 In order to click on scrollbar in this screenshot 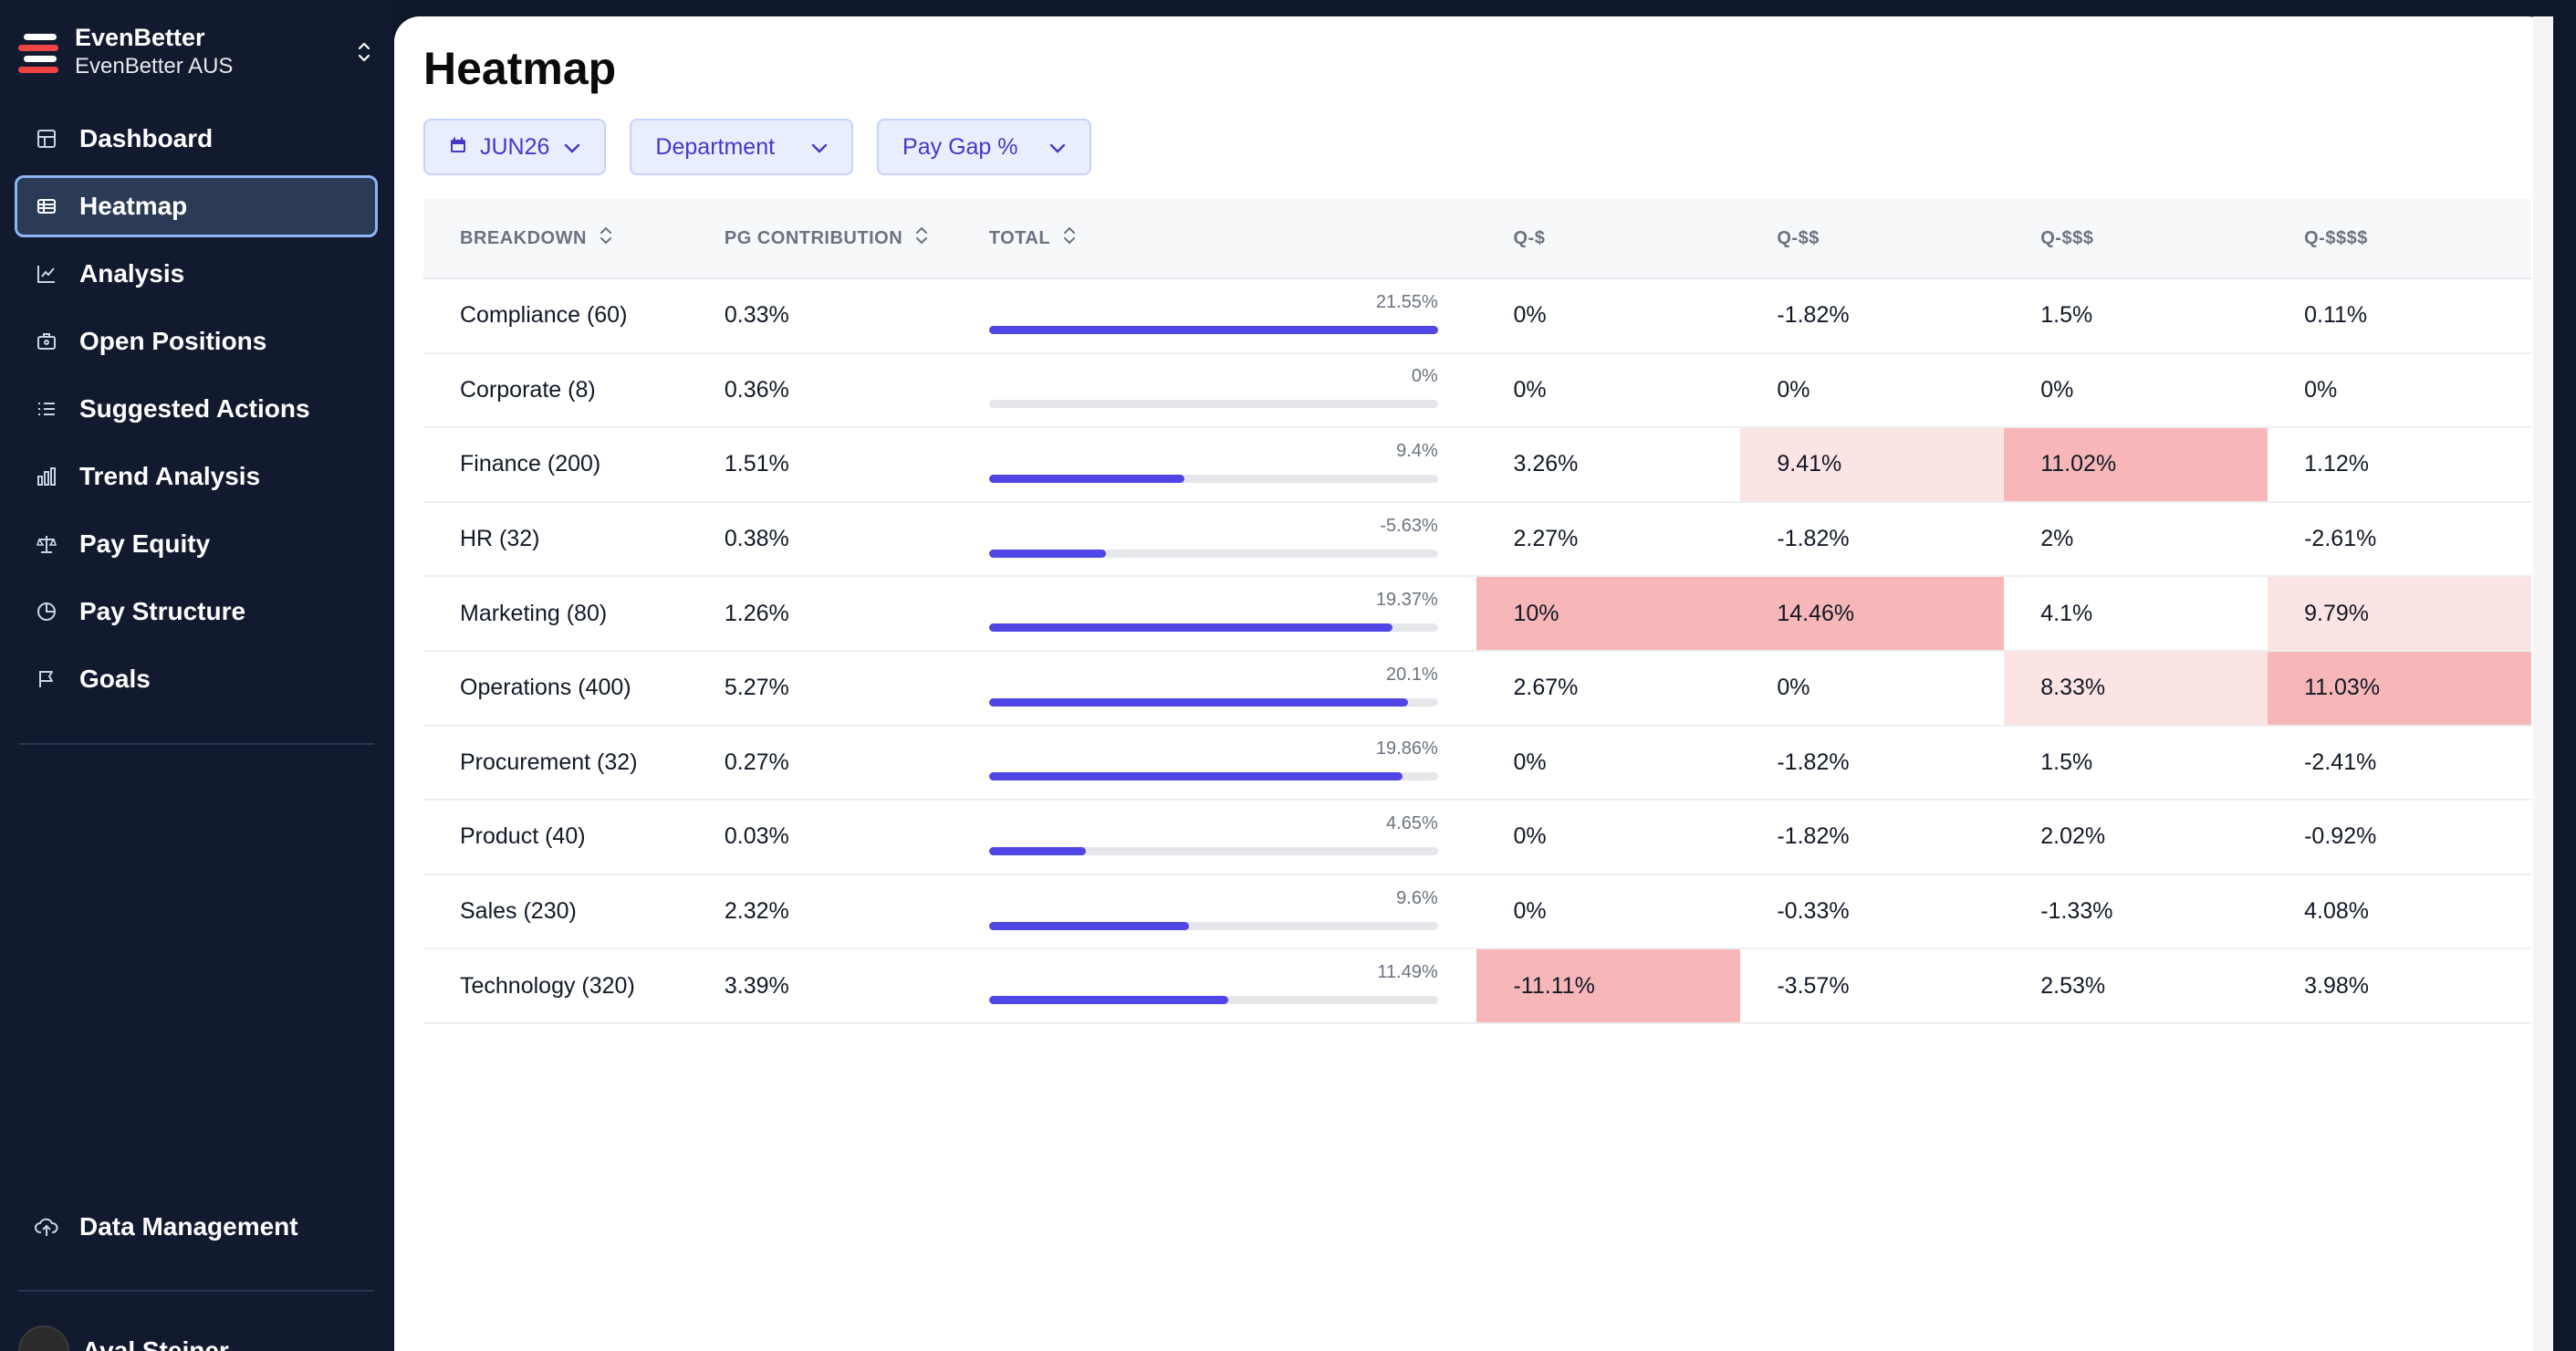, I will do `click(2543, 683)`.